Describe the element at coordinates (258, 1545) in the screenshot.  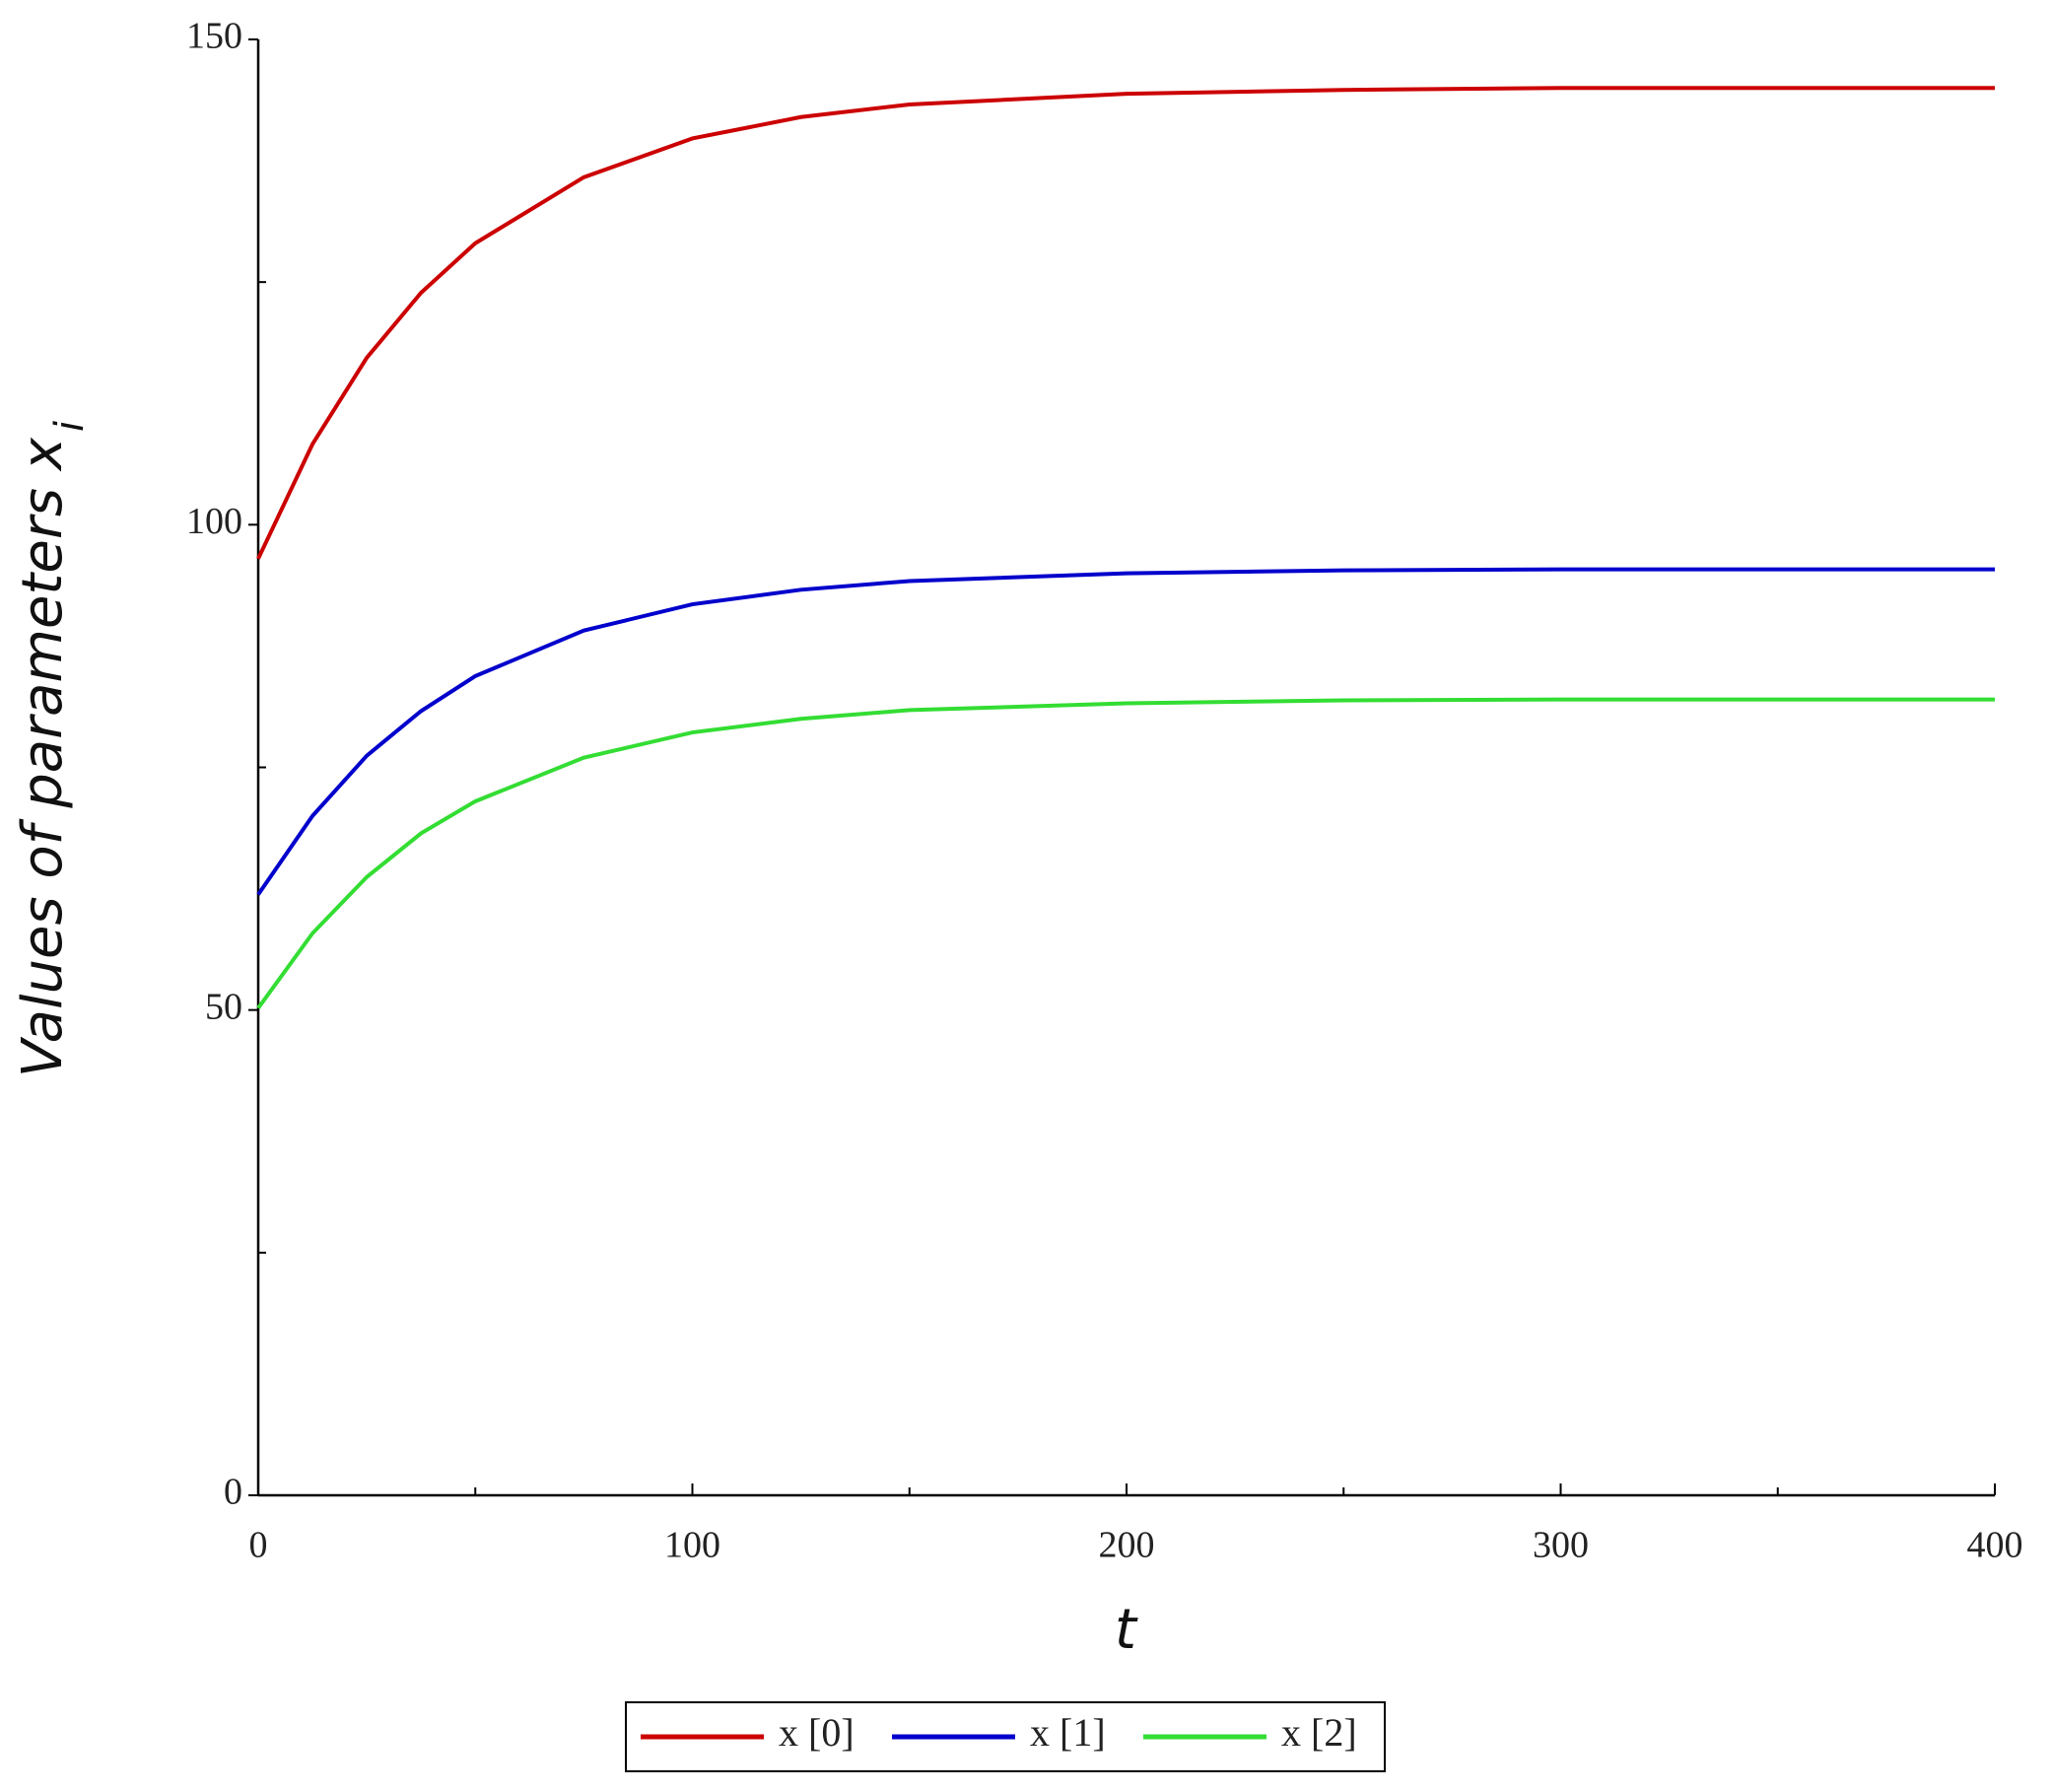
I see `x-tick-label: 0` at that location.